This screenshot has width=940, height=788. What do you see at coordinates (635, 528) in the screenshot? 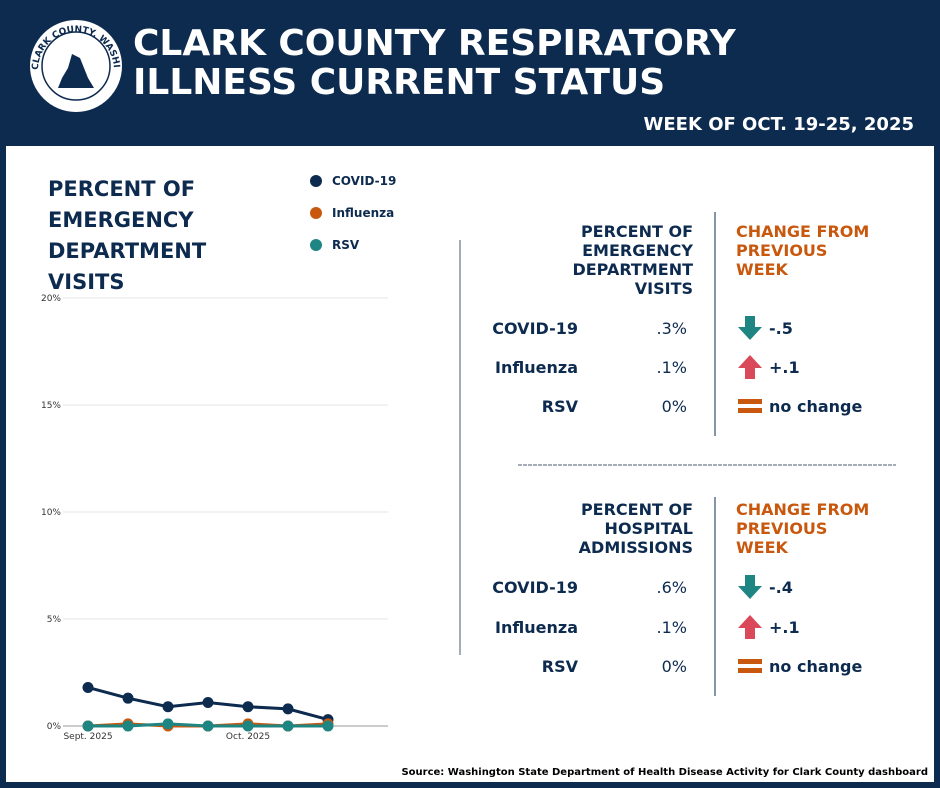
I see `table-header: PERCENT OF HOSPITAL ADMISSIONS` at bounding box center [635, 528].